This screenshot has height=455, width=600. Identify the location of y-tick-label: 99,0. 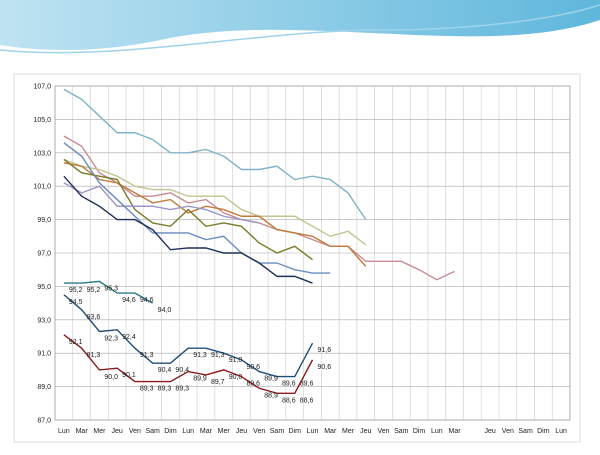
(44, 220).